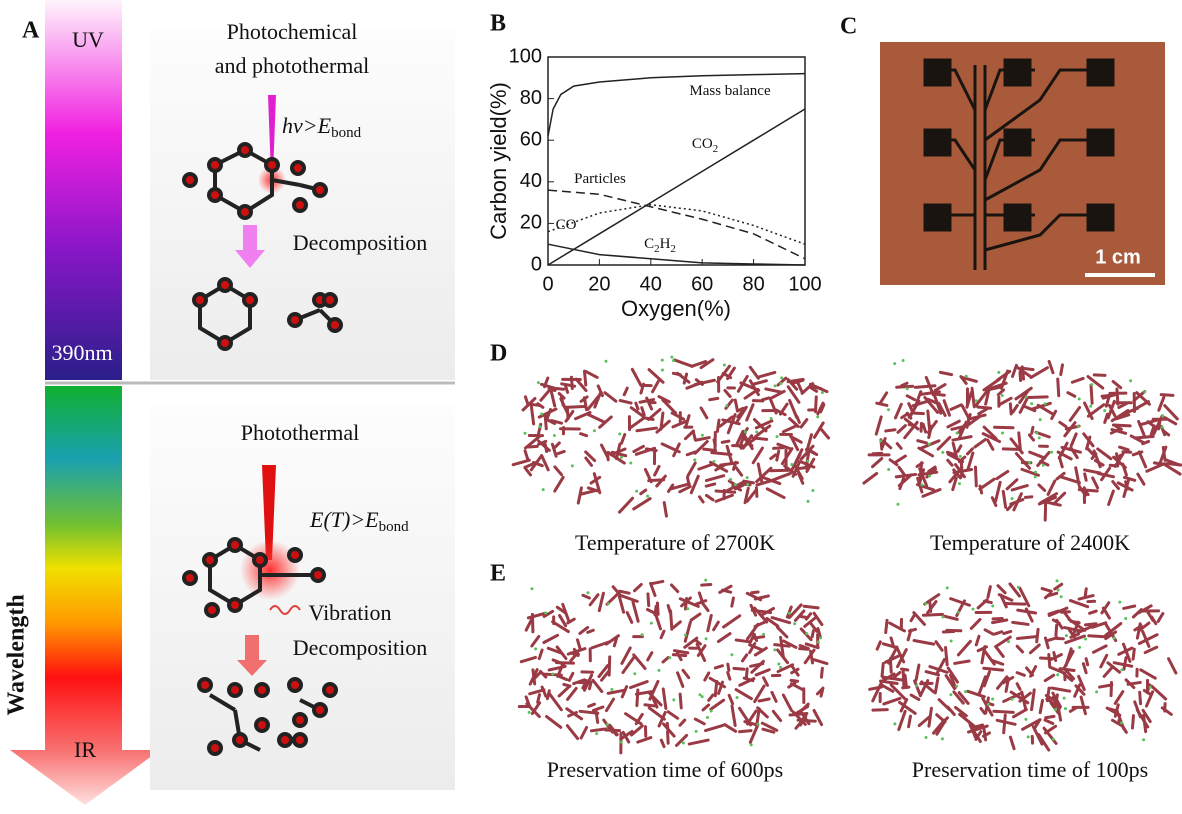  Describe the element at coordinates (498, 574) in the screenshot. I see `panel-label: E` at that location.